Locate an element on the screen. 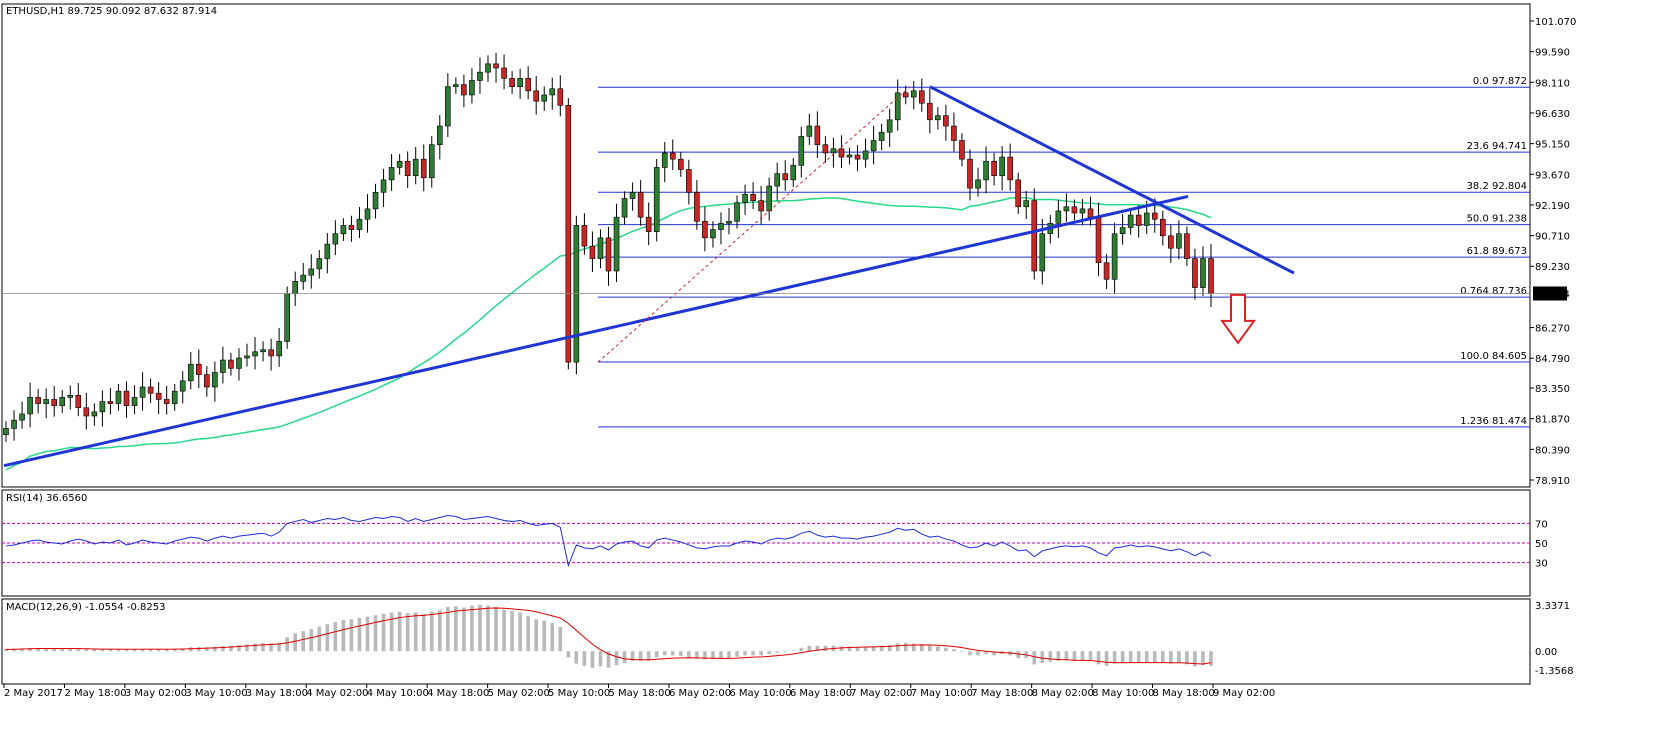 The height and width of the screenshot is (750, 1663). time-tick-label: 2 May 2017 is located at coordinates (33, 693).